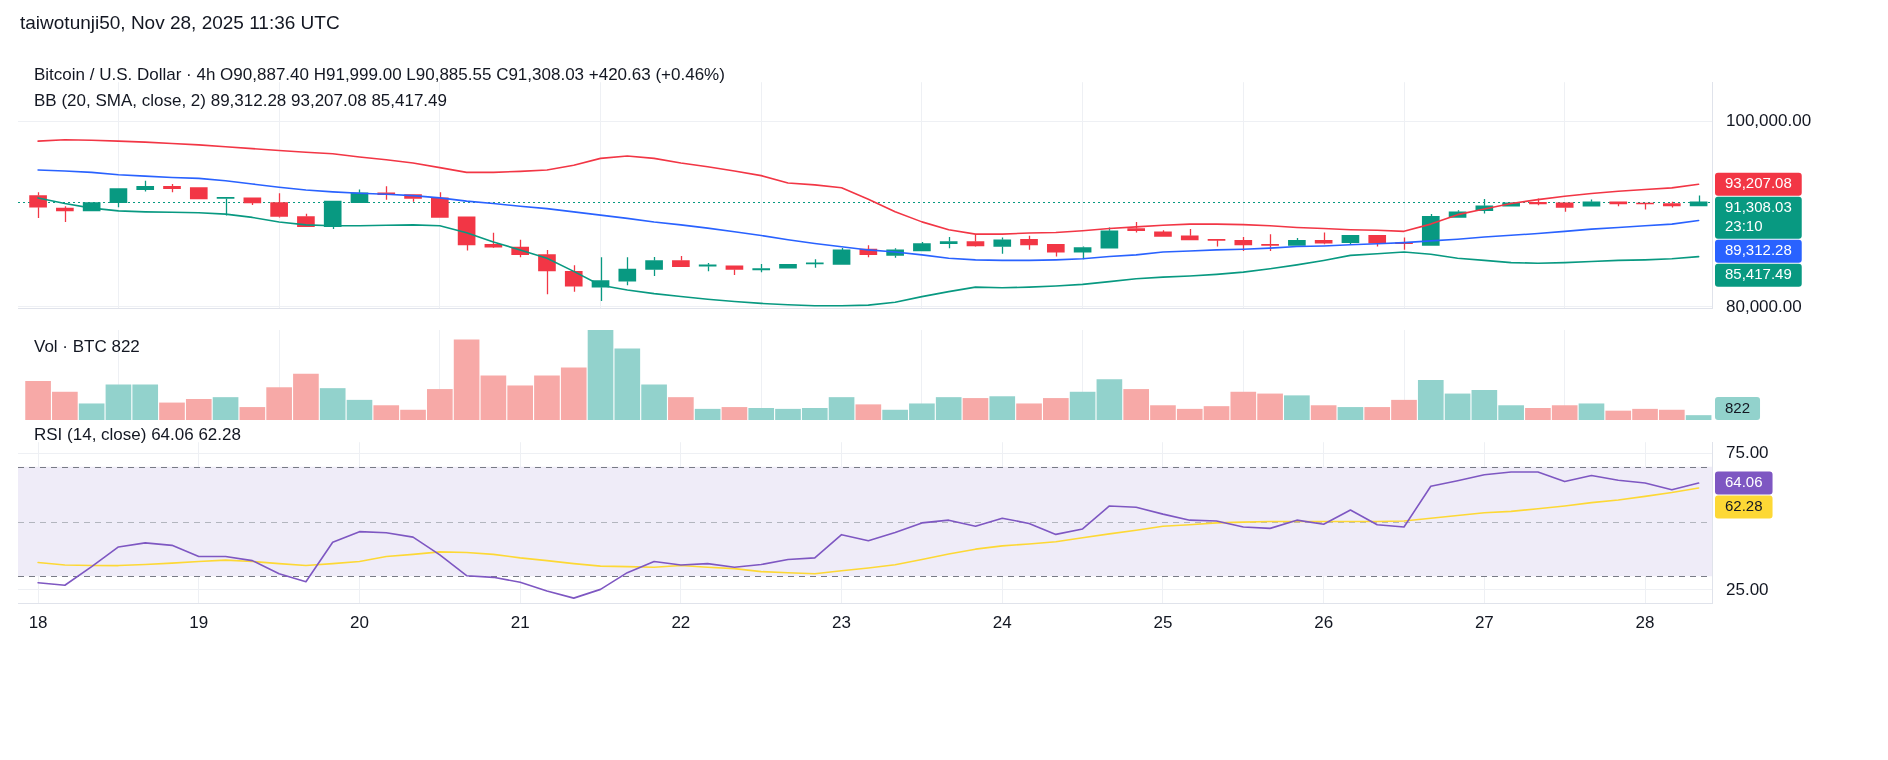 This screenshot has height=760, width=1888. Describe the element at coordinates (180, 23) in the screenshot. I see `chart-title: taiwotunji50, Nov 28, 2025 11:36 UTC` at that location.